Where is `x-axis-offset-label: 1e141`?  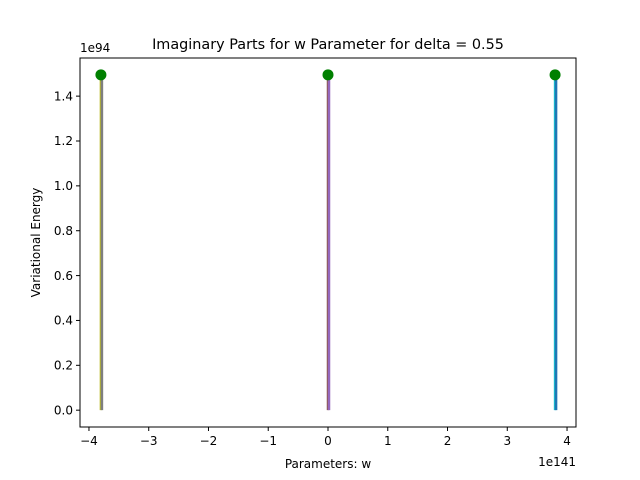
x-axis-offset-label: 1e141 is located at coordinates (557, 462).